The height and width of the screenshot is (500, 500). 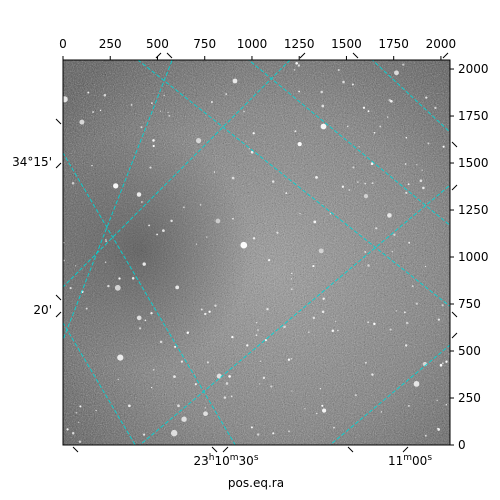 I want to click on top-tick-label: 1000, so click(x=252, y=44).